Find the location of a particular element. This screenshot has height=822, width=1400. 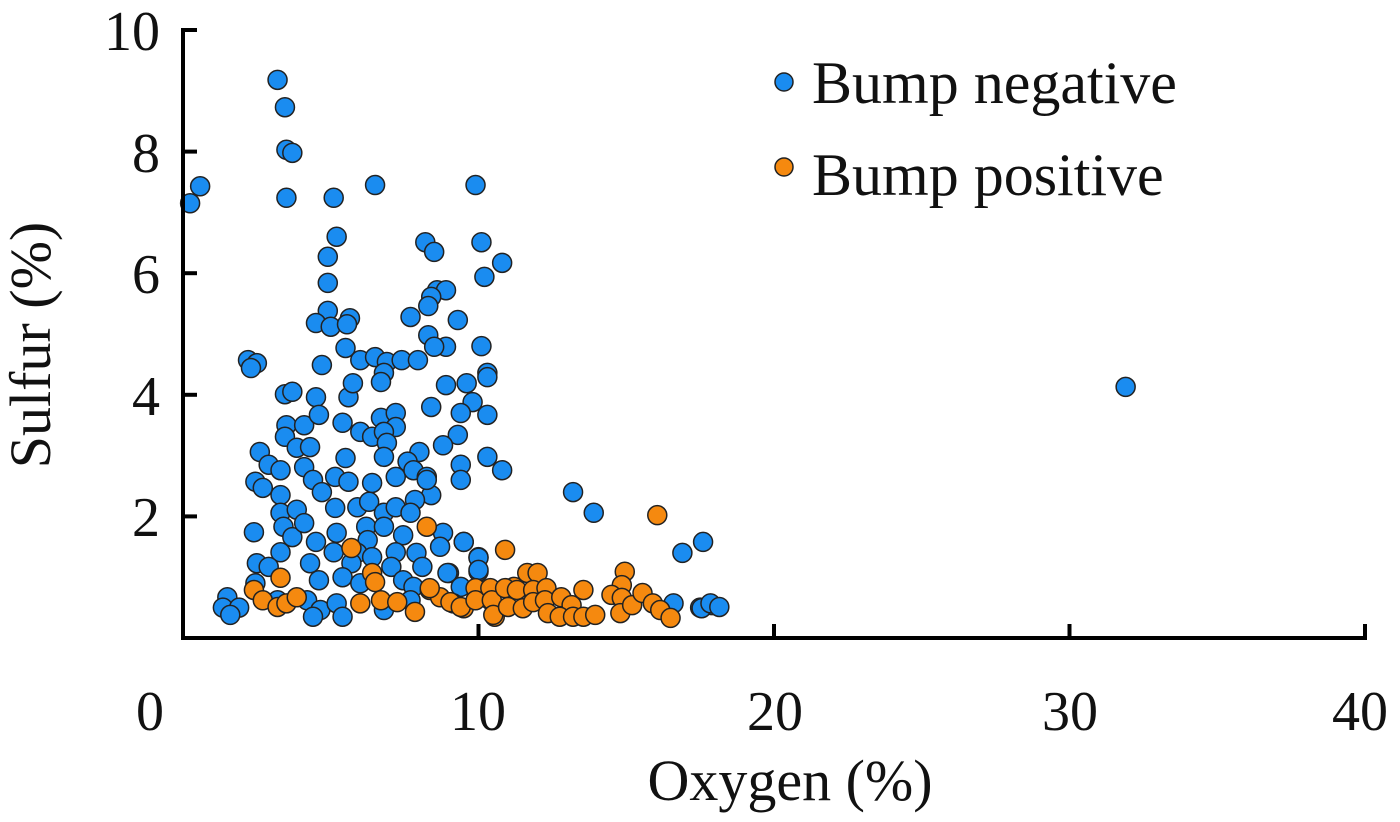

legend-marker-bump-positive is located at coordinates (784, 167).